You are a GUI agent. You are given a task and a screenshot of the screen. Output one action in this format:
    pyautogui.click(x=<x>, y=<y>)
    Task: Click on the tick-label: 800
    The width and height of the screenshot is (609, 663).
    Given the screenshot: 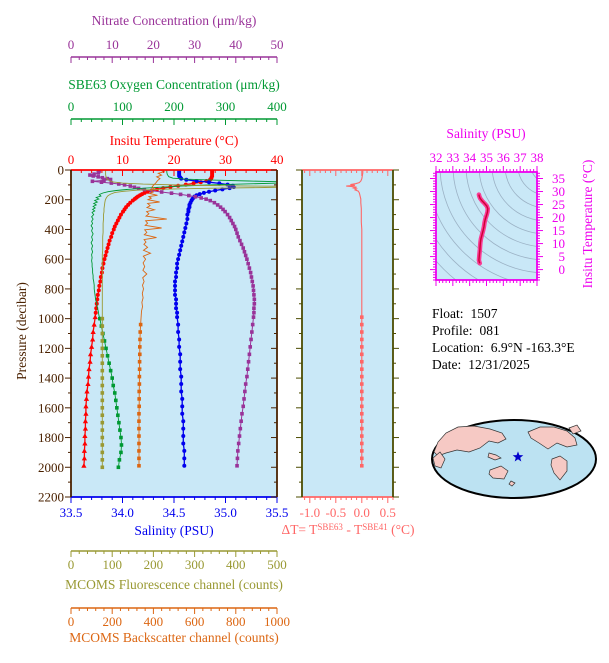 What is the action you would take?
    pyautogui.click(x=236, y=621)
    